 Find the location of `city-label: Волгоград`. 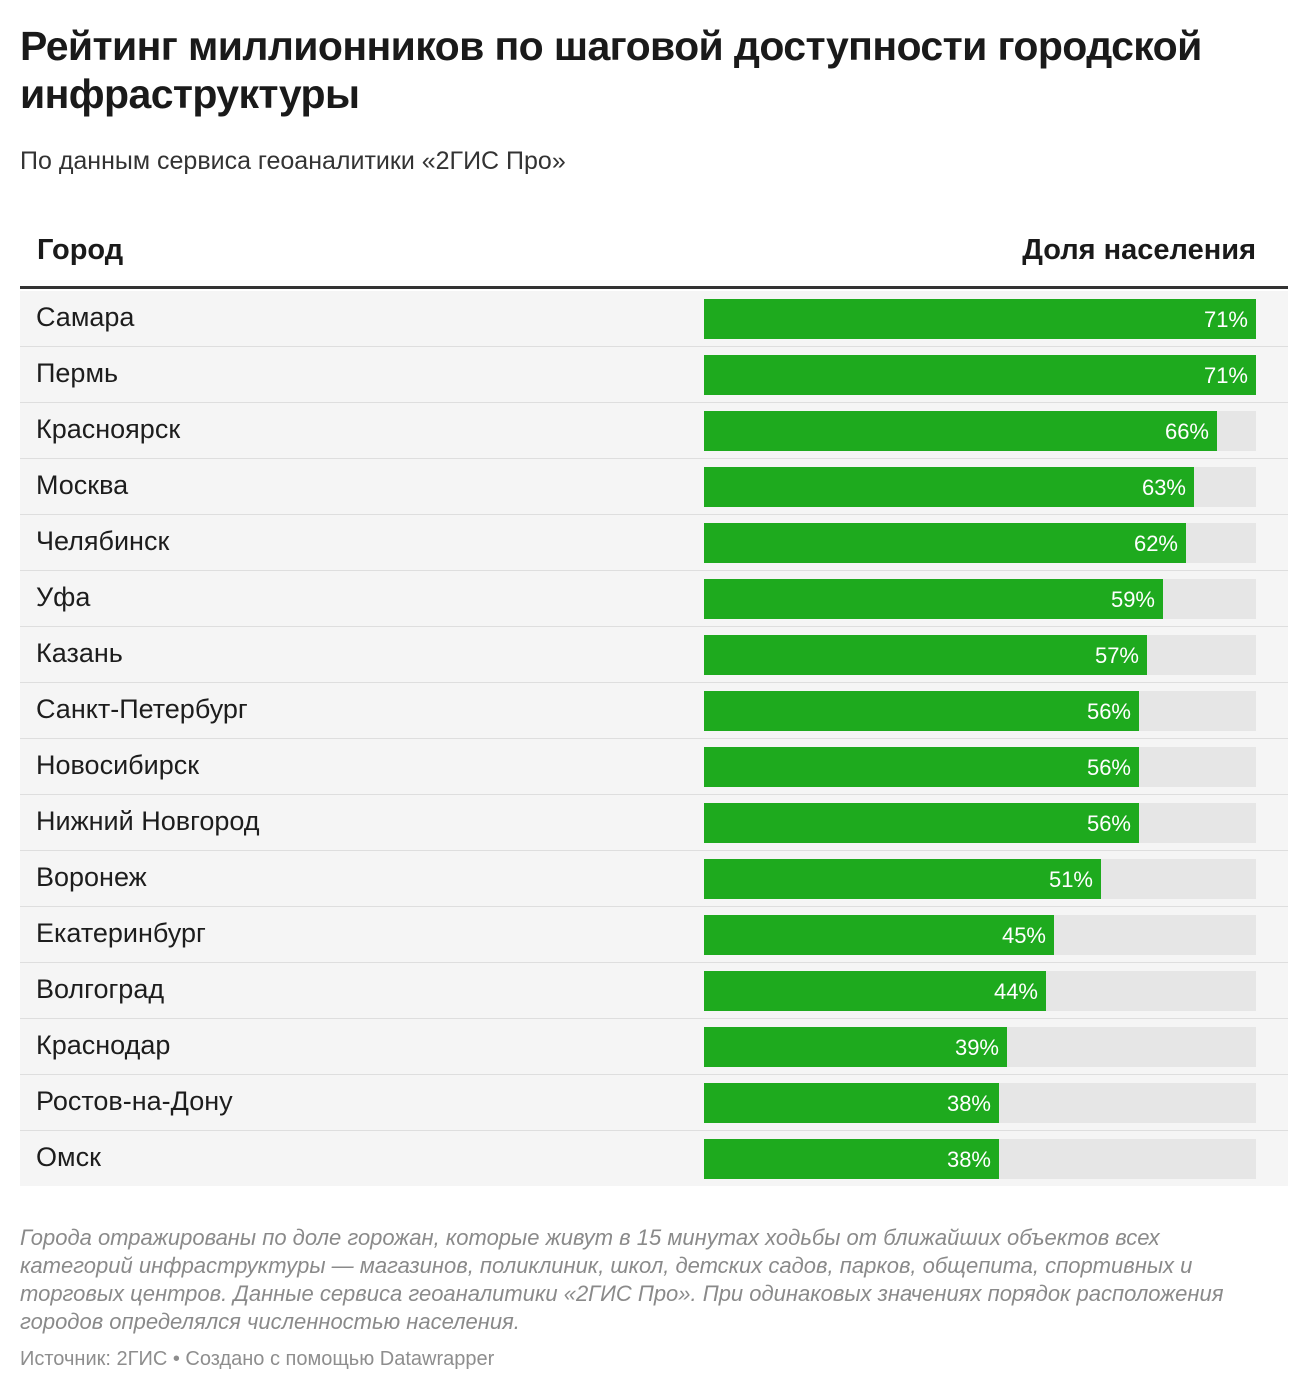

city-label: Волгоград is located at coordinates (100, 989).